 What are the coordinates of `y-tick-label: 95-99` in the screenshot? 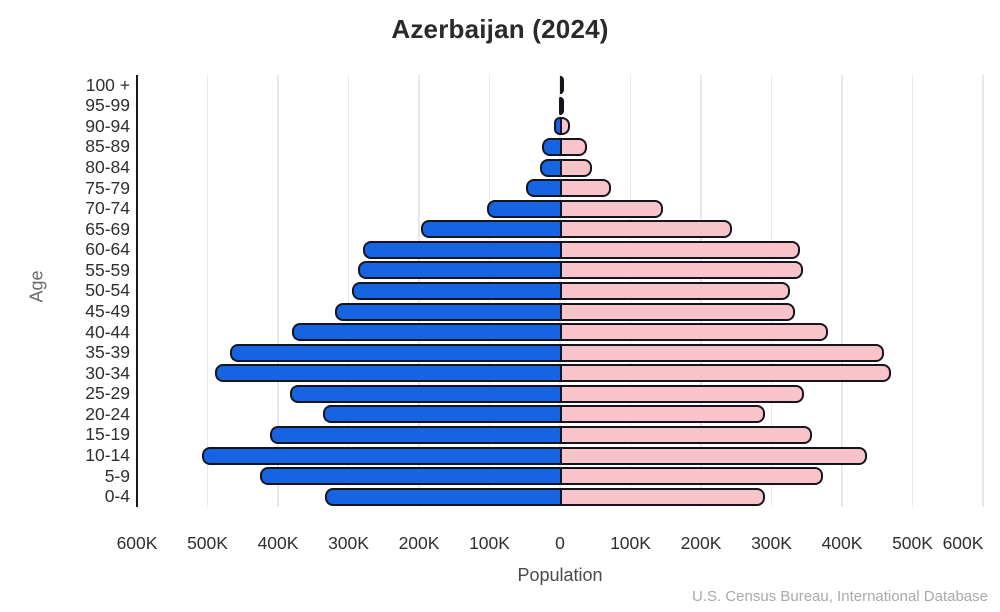 It's located at (107, 105).